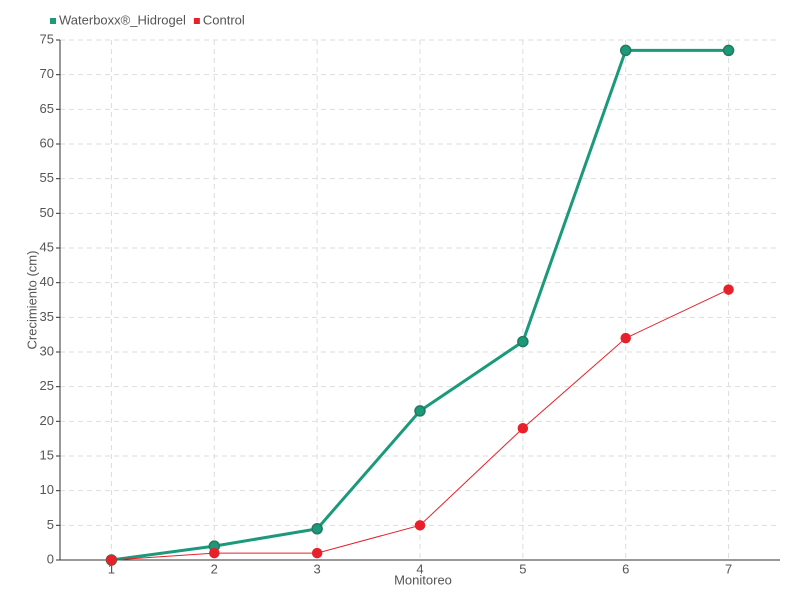 This screenshot has height=600, width=800. I want to click on legend-label: Waterboxx®_Hidrogel, so click(122, 19).